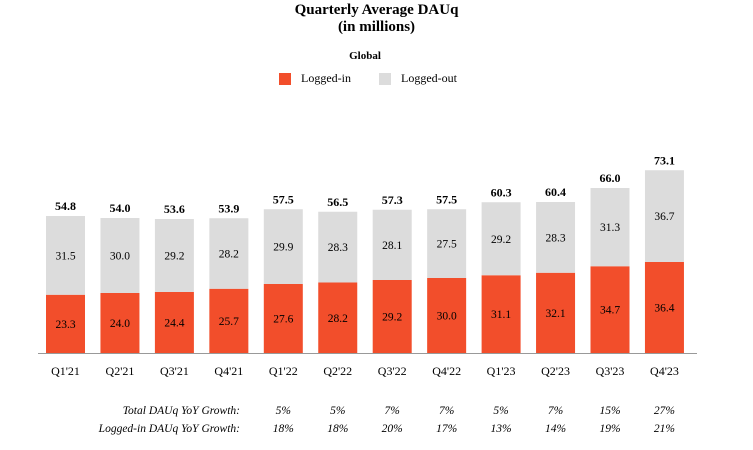 This screenshot has width=753, height=450. I want to click on label-logged-out: 27.5, so click(447, 245).